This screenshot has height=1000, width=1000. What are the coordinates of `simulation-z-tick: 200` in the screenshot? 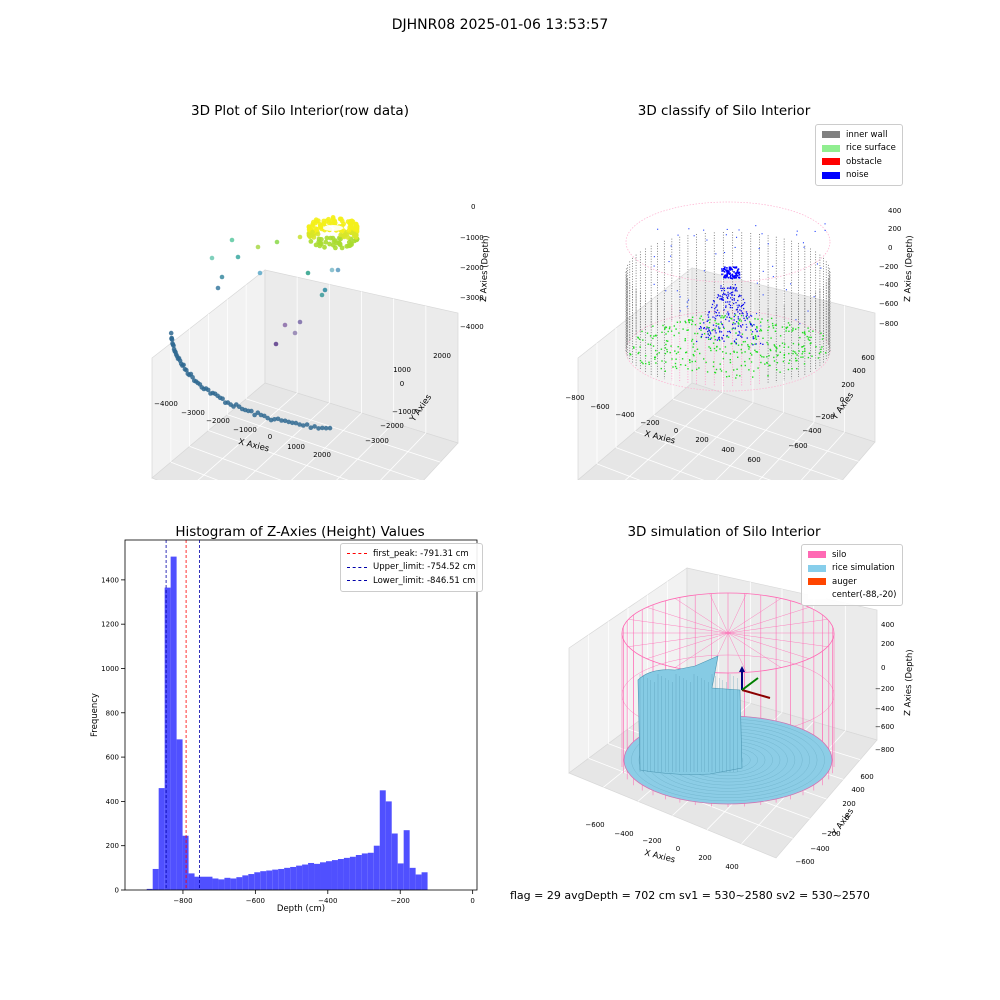 It's located at (887, 644).